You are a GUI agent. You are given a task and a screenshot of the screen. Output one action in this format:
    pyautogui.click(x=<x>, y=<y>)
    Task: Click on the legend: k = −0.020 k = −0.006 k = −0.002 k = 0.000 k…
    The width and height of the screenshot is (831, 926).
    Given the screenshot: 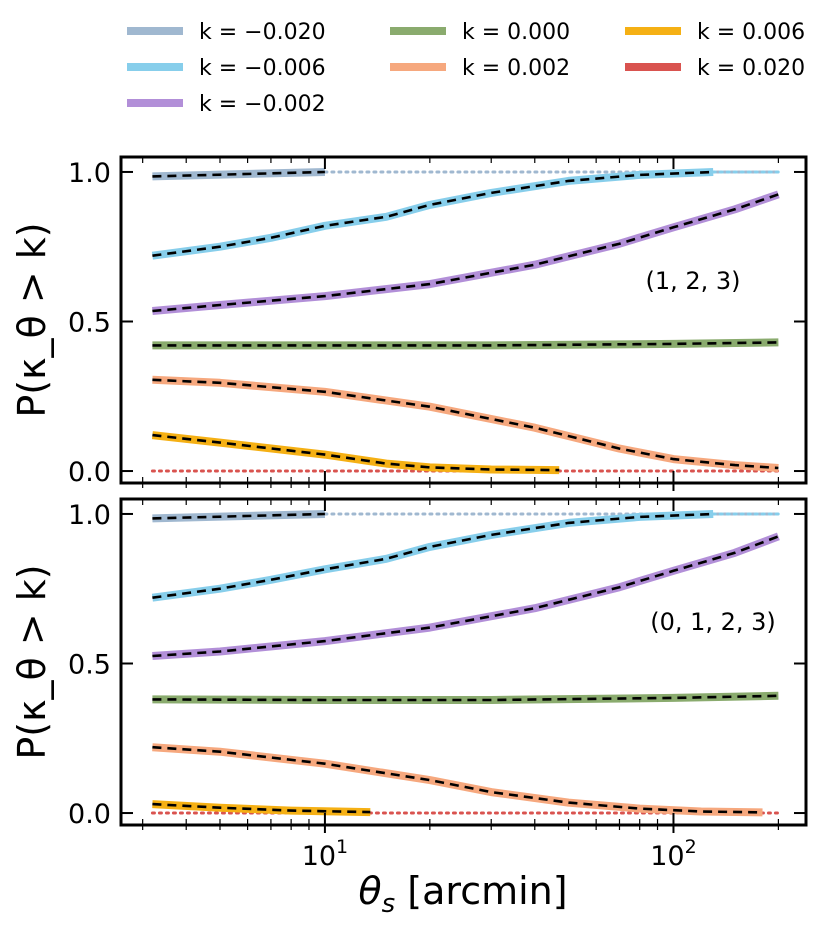 What is the action you would take?
    pyautogui.click(x=466, y=68)
    